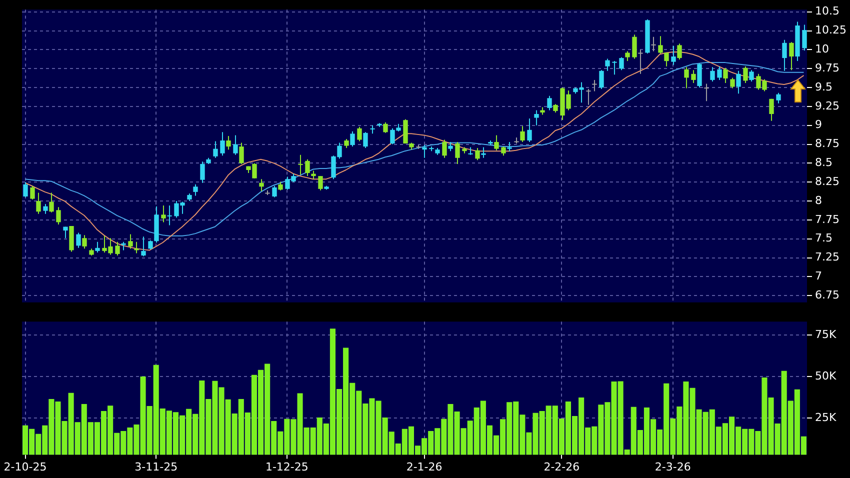 The image size is (850, 478). What do you see at coordinates (822, 49) in the screenshot?
I see `y-tick-label: 10` at bounding box center [822, 49].